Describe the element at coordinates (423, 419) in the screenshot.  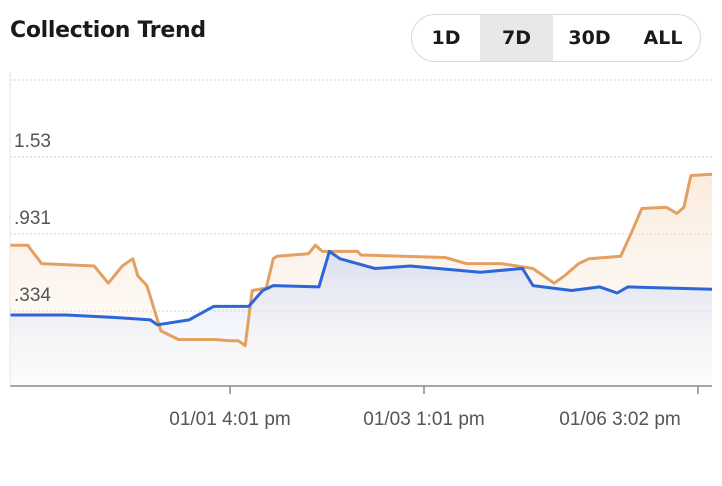
I see `x-tick-label-2: 01/03 1:01 pm` at that location.